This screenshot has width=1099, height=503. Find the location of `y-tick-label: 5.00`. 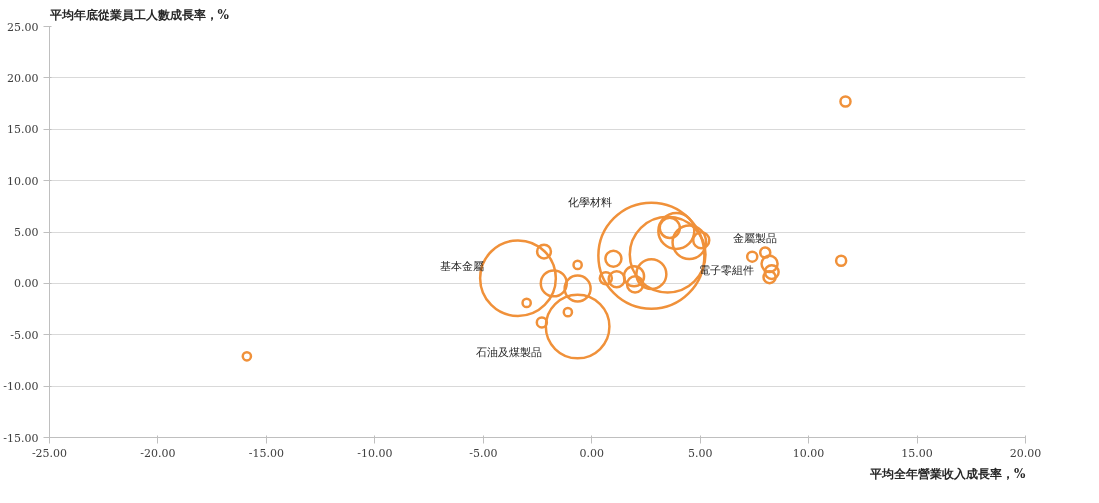

y-tick-label: 5.00 is located at coordinates (26, 232).